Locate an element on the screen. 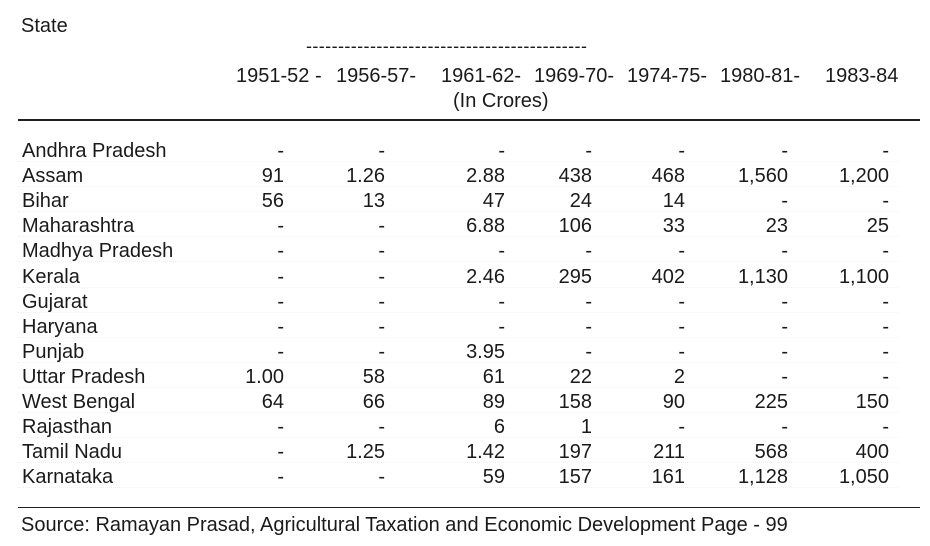 This screenshot has width=930, height=546. value-cell: 197 is located at coordinates (575, 452).